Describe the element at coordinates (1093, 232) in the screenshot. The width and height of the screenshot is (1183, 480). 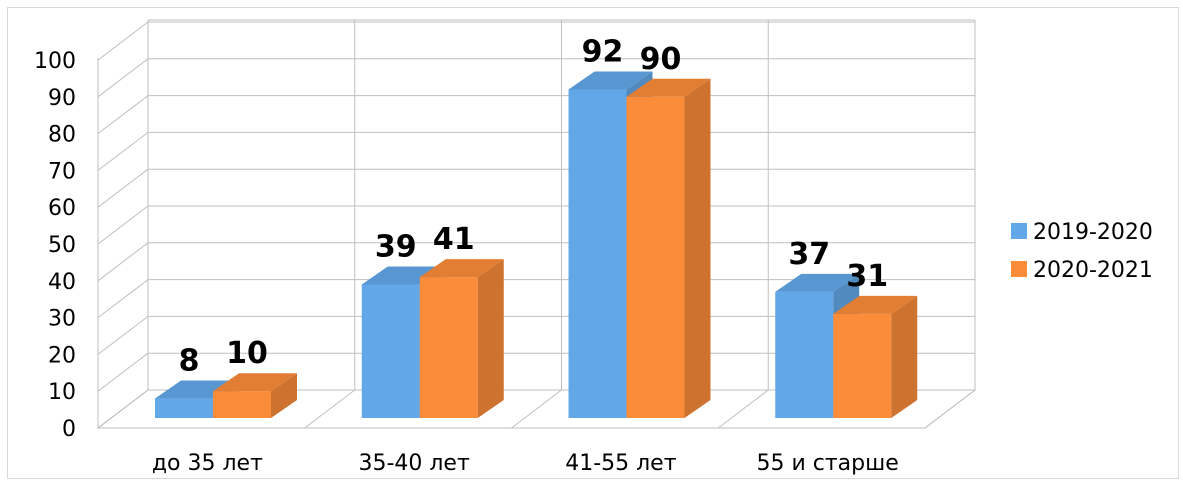
I see `legend-label: 2019-2020` at that location.